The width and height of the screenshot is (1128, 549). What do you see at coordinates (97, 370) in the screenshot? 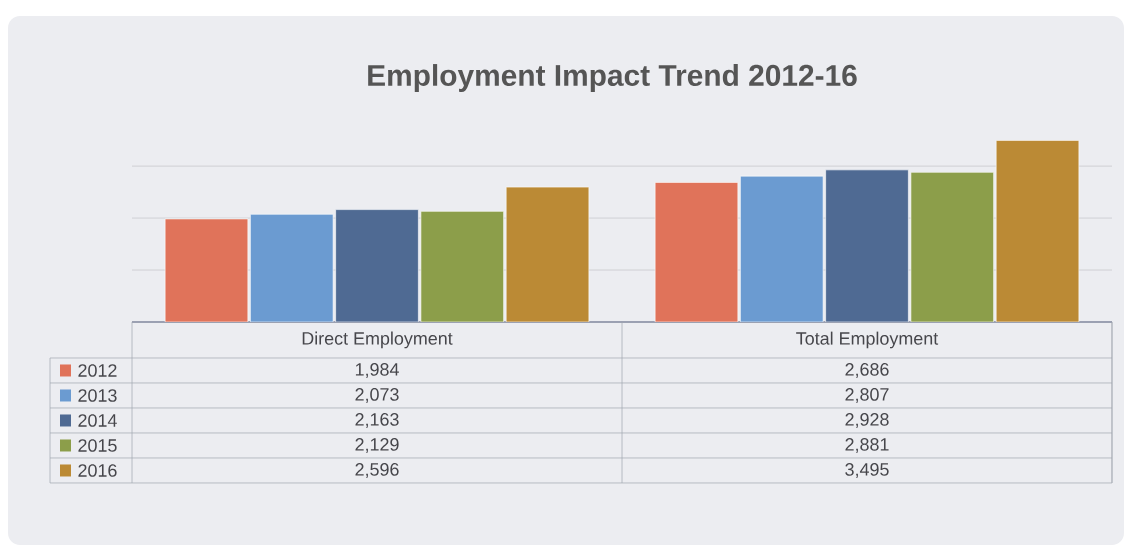
I see `legend-label: 2012` at bounding box center [97, 370].